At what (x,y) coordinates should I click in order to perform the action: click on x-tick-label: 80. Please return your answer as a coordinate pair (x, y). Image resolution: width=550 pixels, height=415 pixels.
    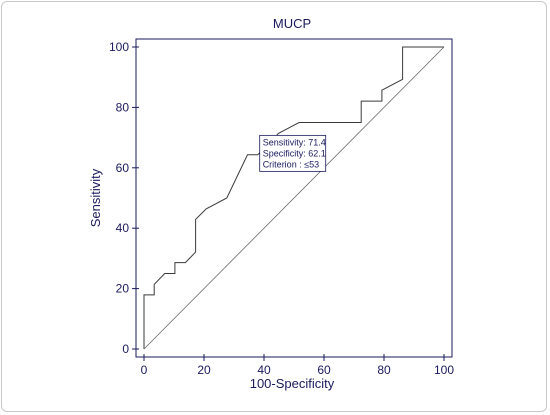
    Looking at the image, I should click on (384, 370).